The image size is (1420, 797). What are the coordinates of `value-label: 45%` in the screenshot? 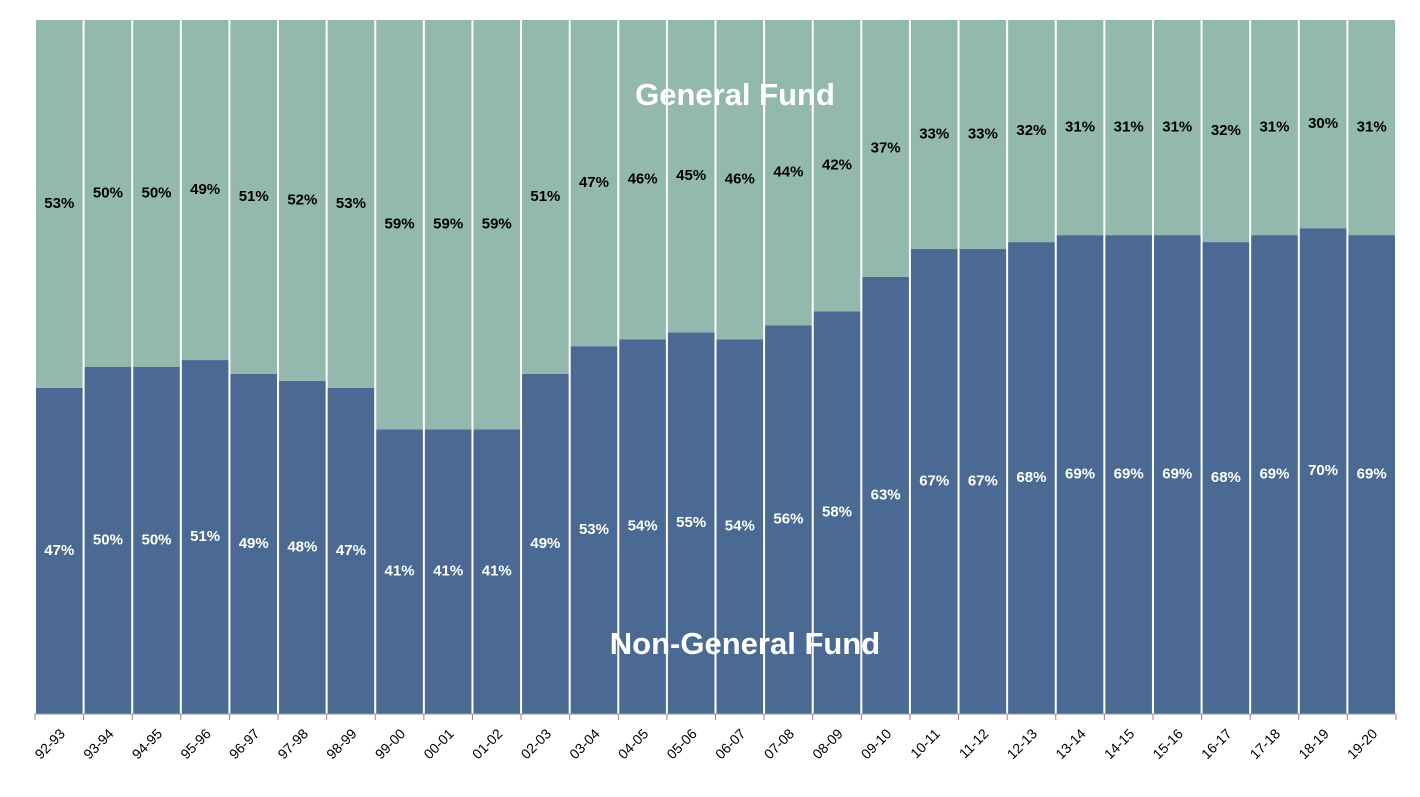 It's located at (691, 175).